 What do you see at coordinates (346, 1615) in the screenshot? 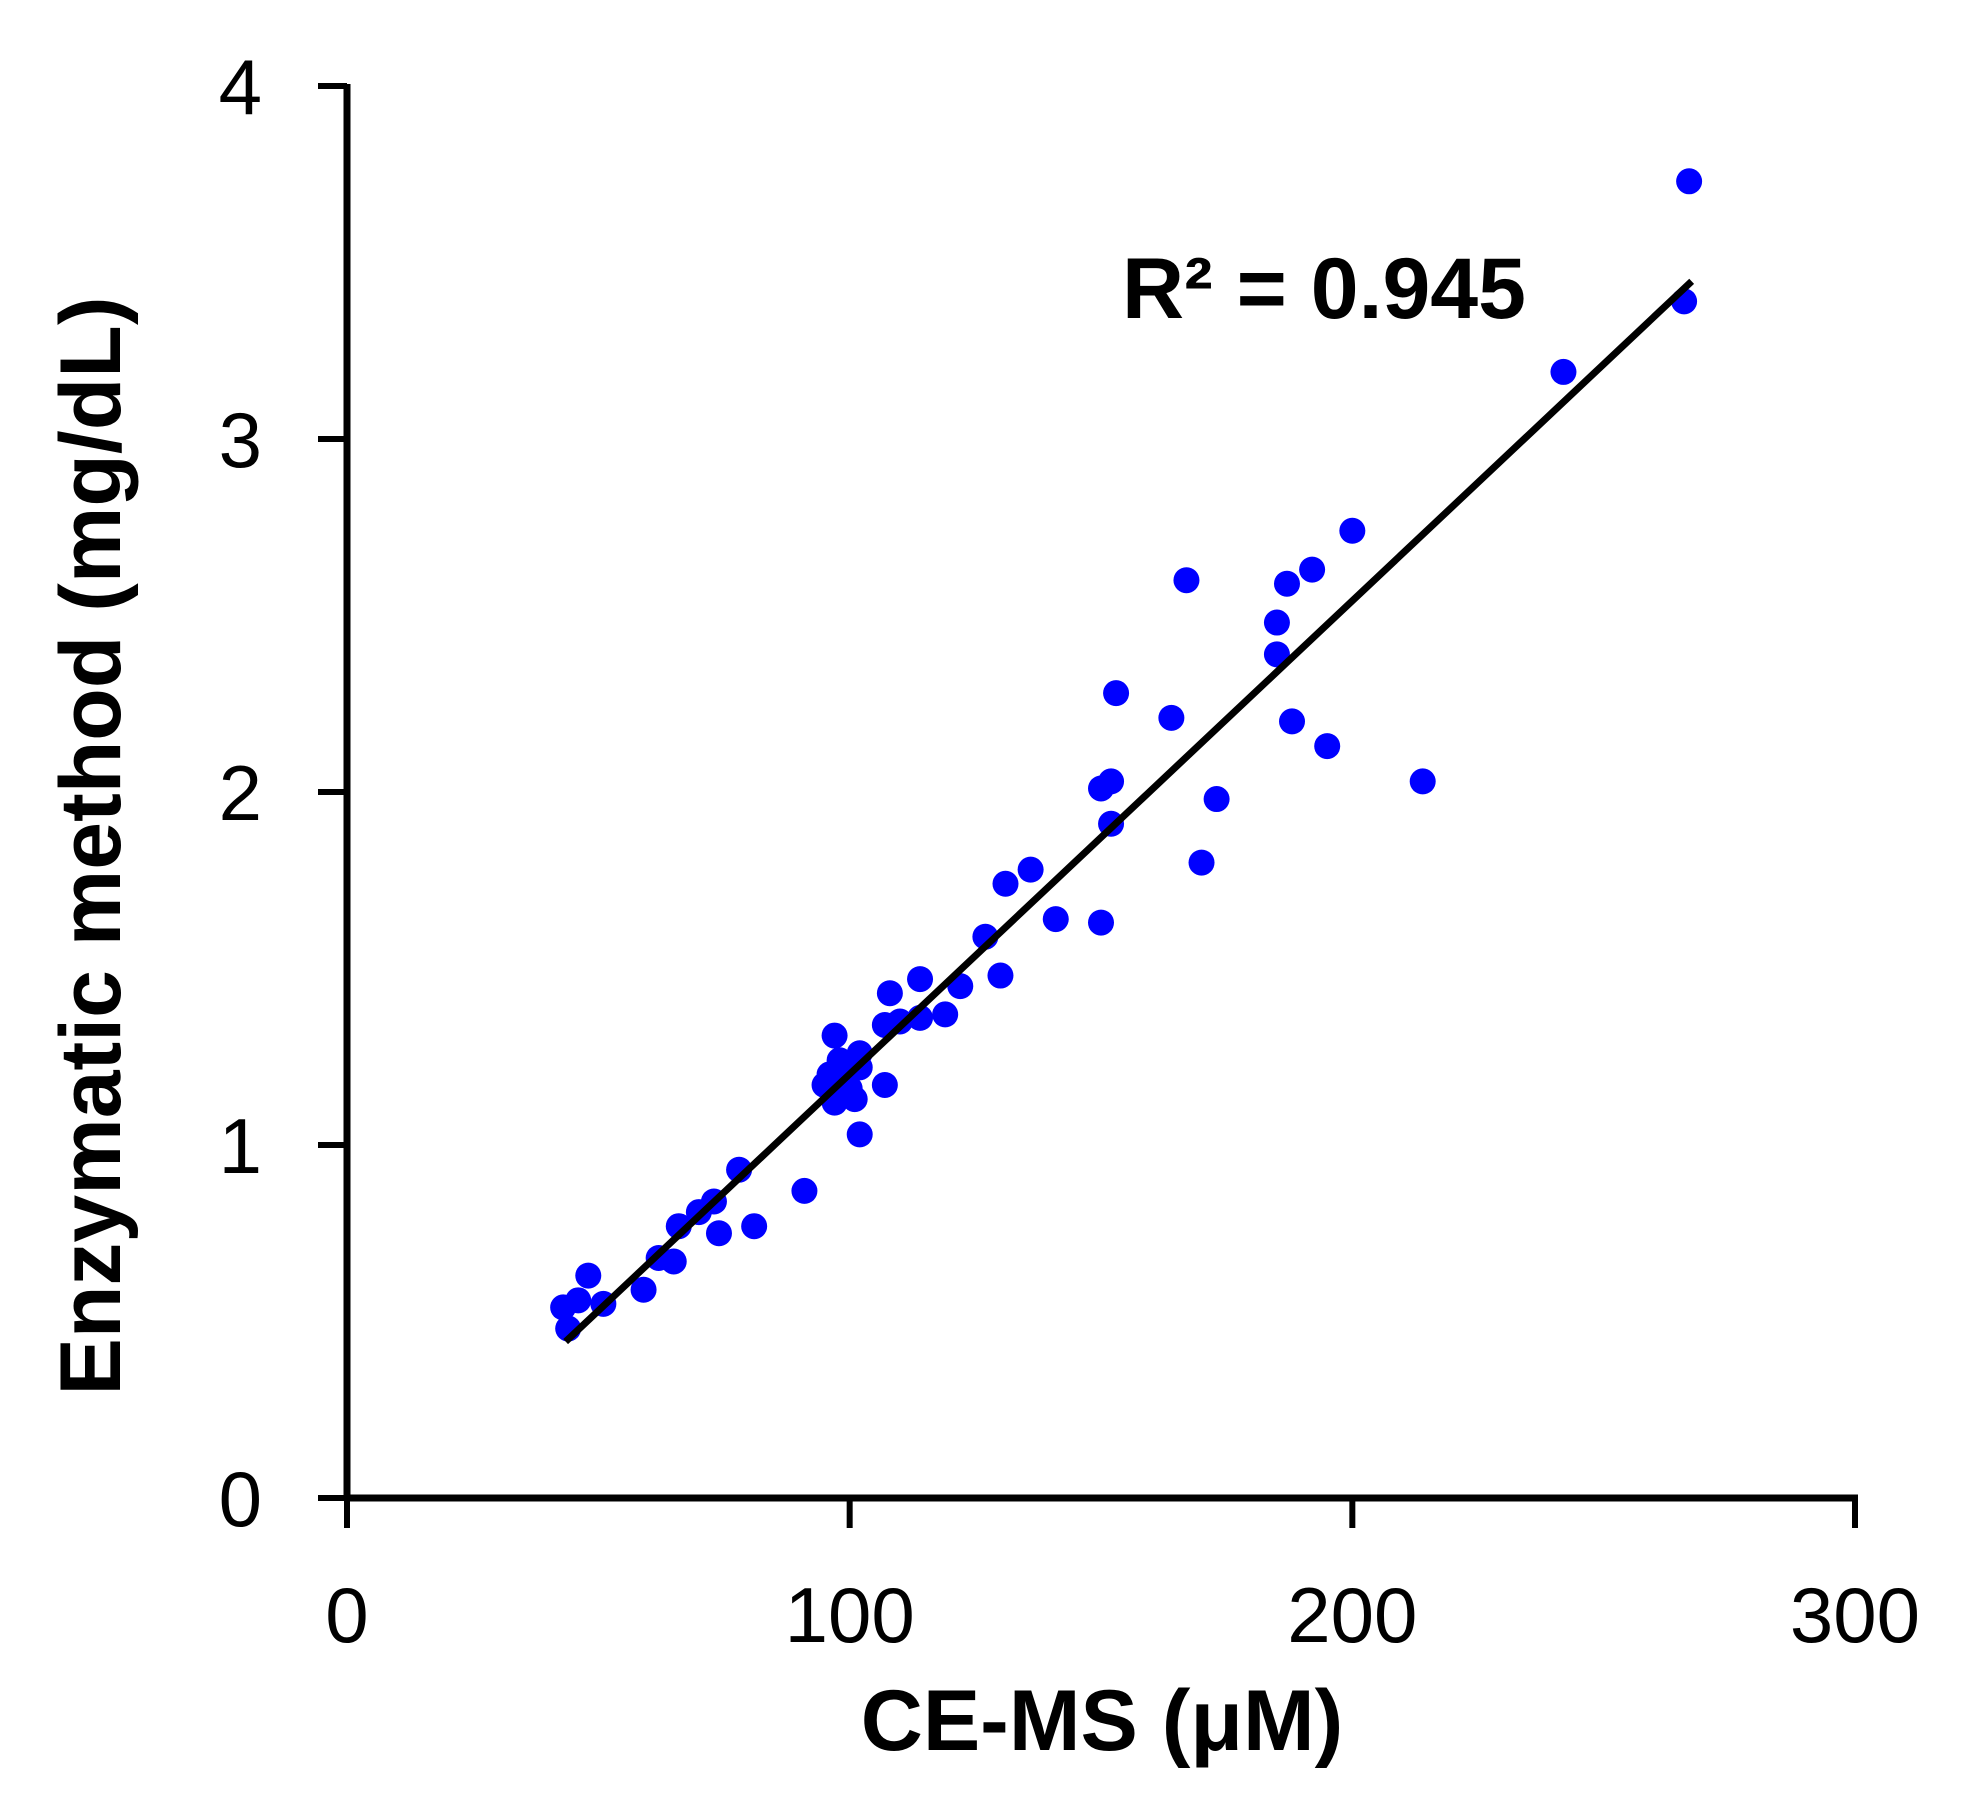
I see `x-tick-label: 0` at bounding box center [346, 1615].